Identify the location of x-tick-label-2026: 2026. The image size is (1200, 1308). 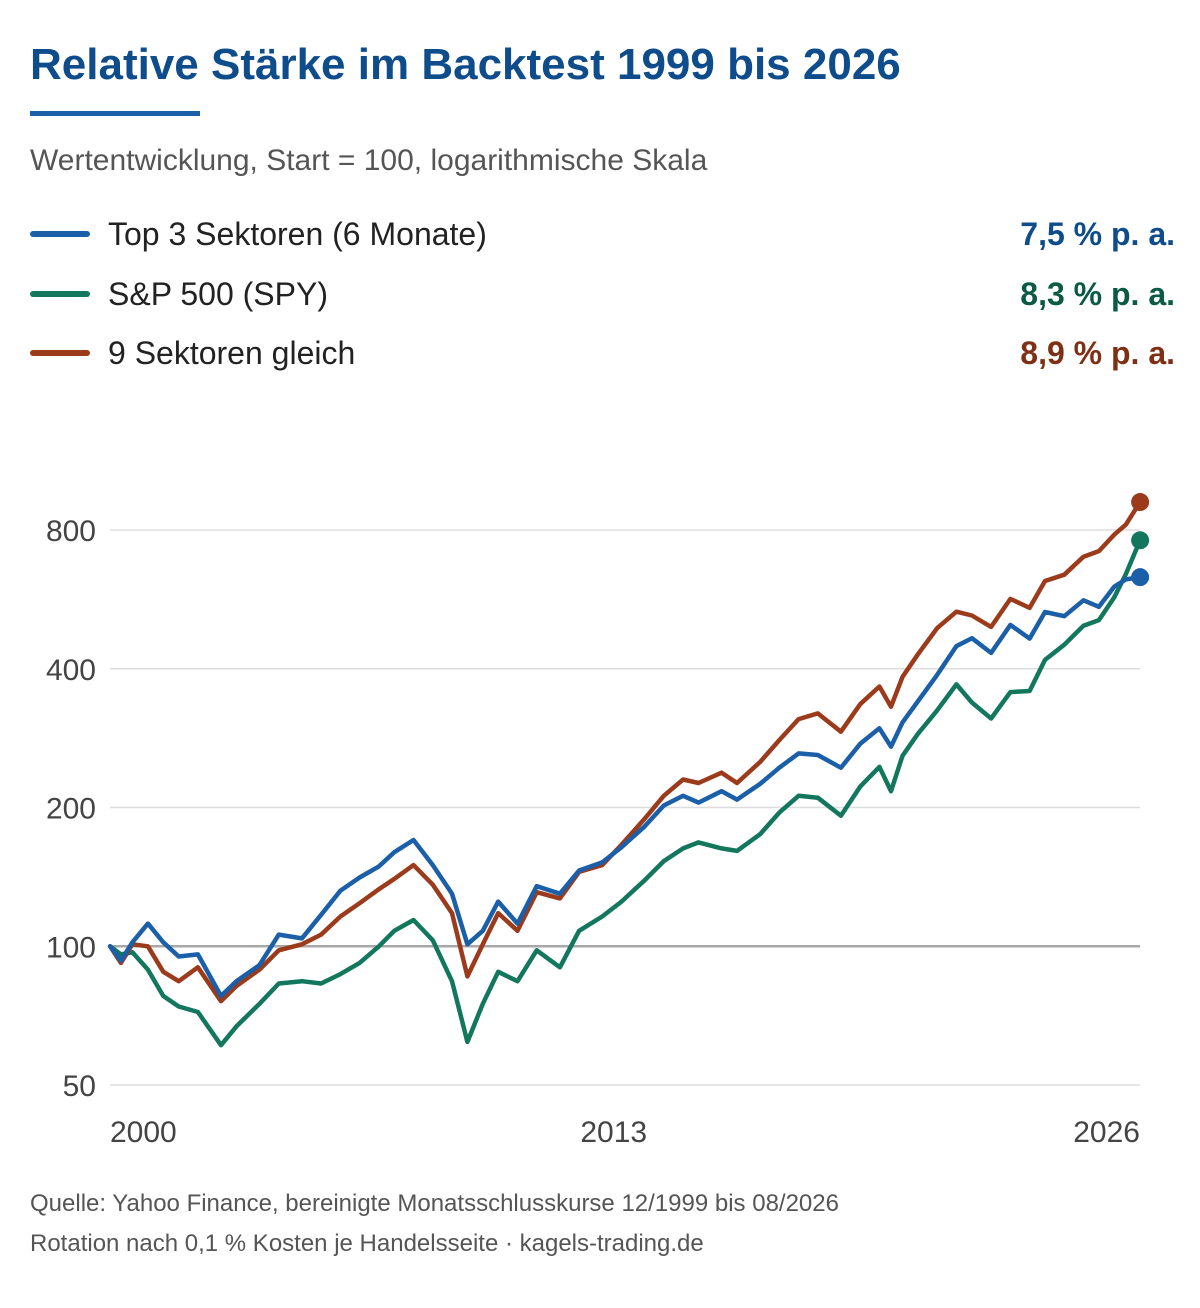
(1106, 1132).